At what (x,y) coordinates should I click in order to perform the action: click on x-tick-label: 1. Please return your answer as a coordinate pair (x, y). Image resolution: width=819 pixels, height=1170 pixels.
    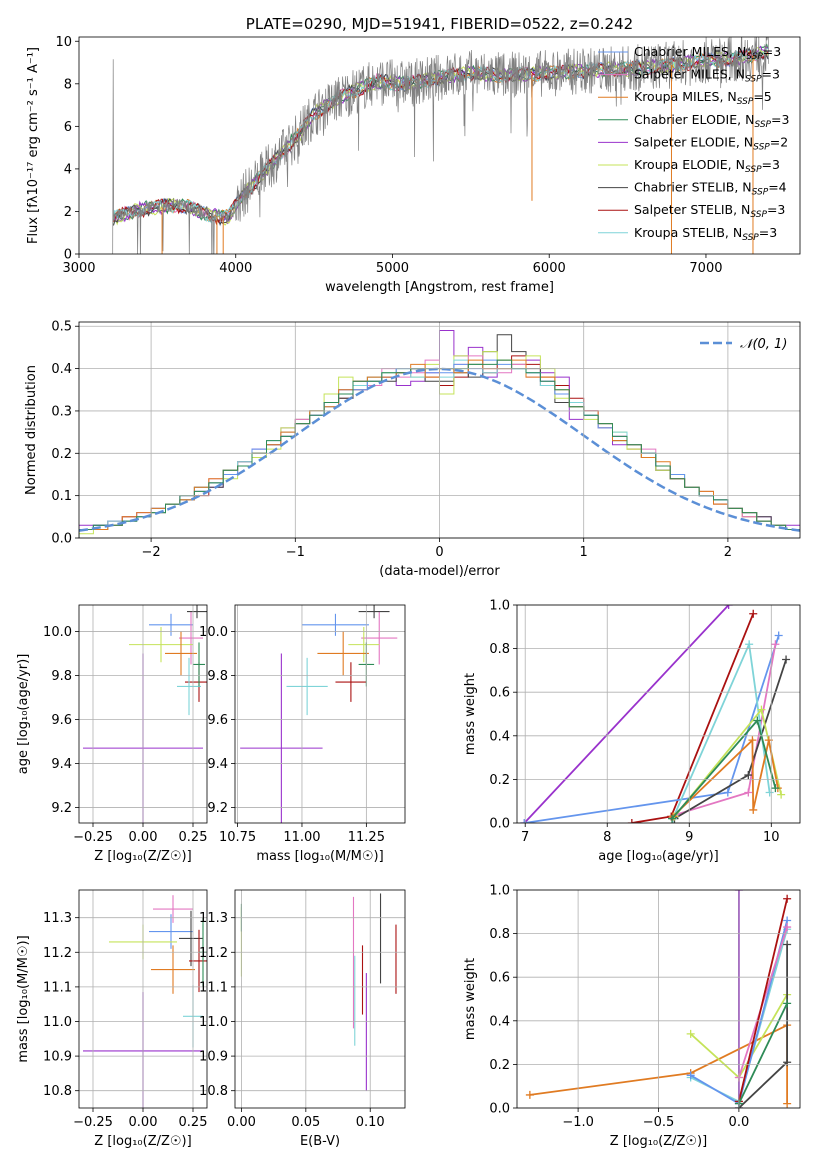
    Looking at the image, I should click on (584, 552).